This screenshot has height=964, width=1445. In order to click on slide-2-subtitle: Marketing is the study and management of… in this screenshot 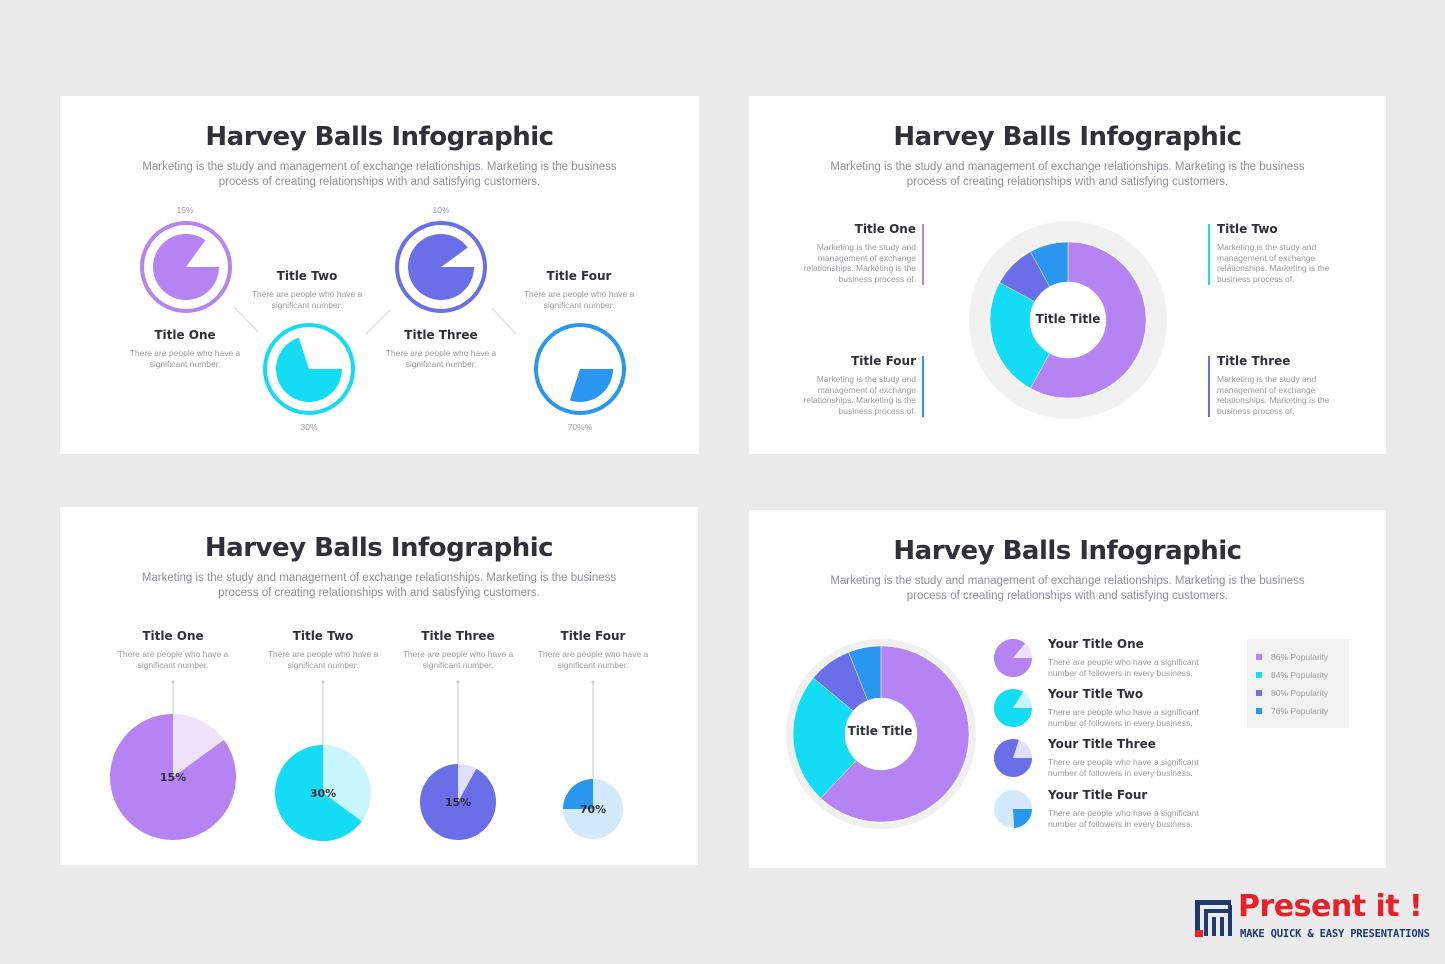, I will do `click(1067, 174)`.